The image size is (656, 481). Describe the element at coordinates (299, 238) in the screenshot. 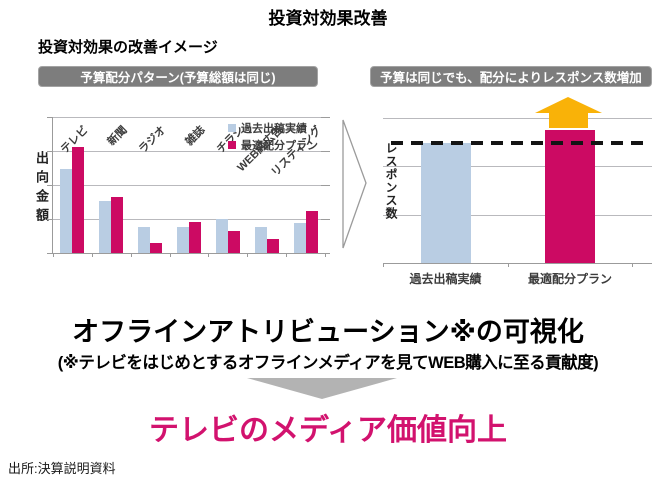

I see `bar-過去出稿実績-リスティング` at that location.